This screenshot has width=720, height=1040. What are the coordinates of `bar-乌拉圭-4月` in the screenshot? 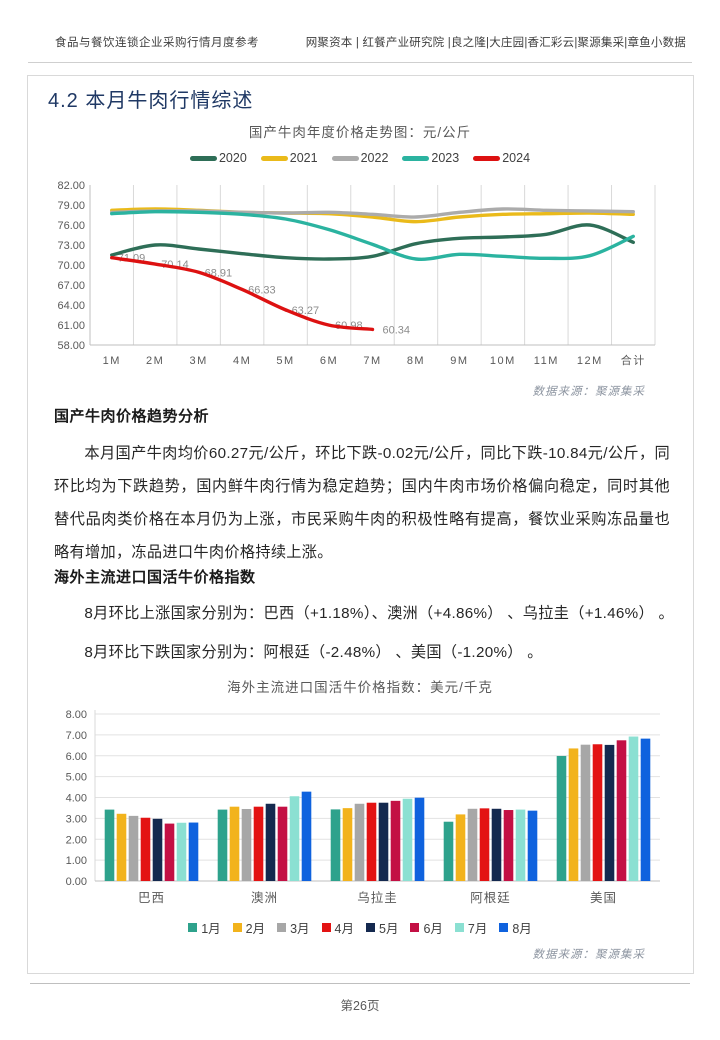 It's located at (371, 841).